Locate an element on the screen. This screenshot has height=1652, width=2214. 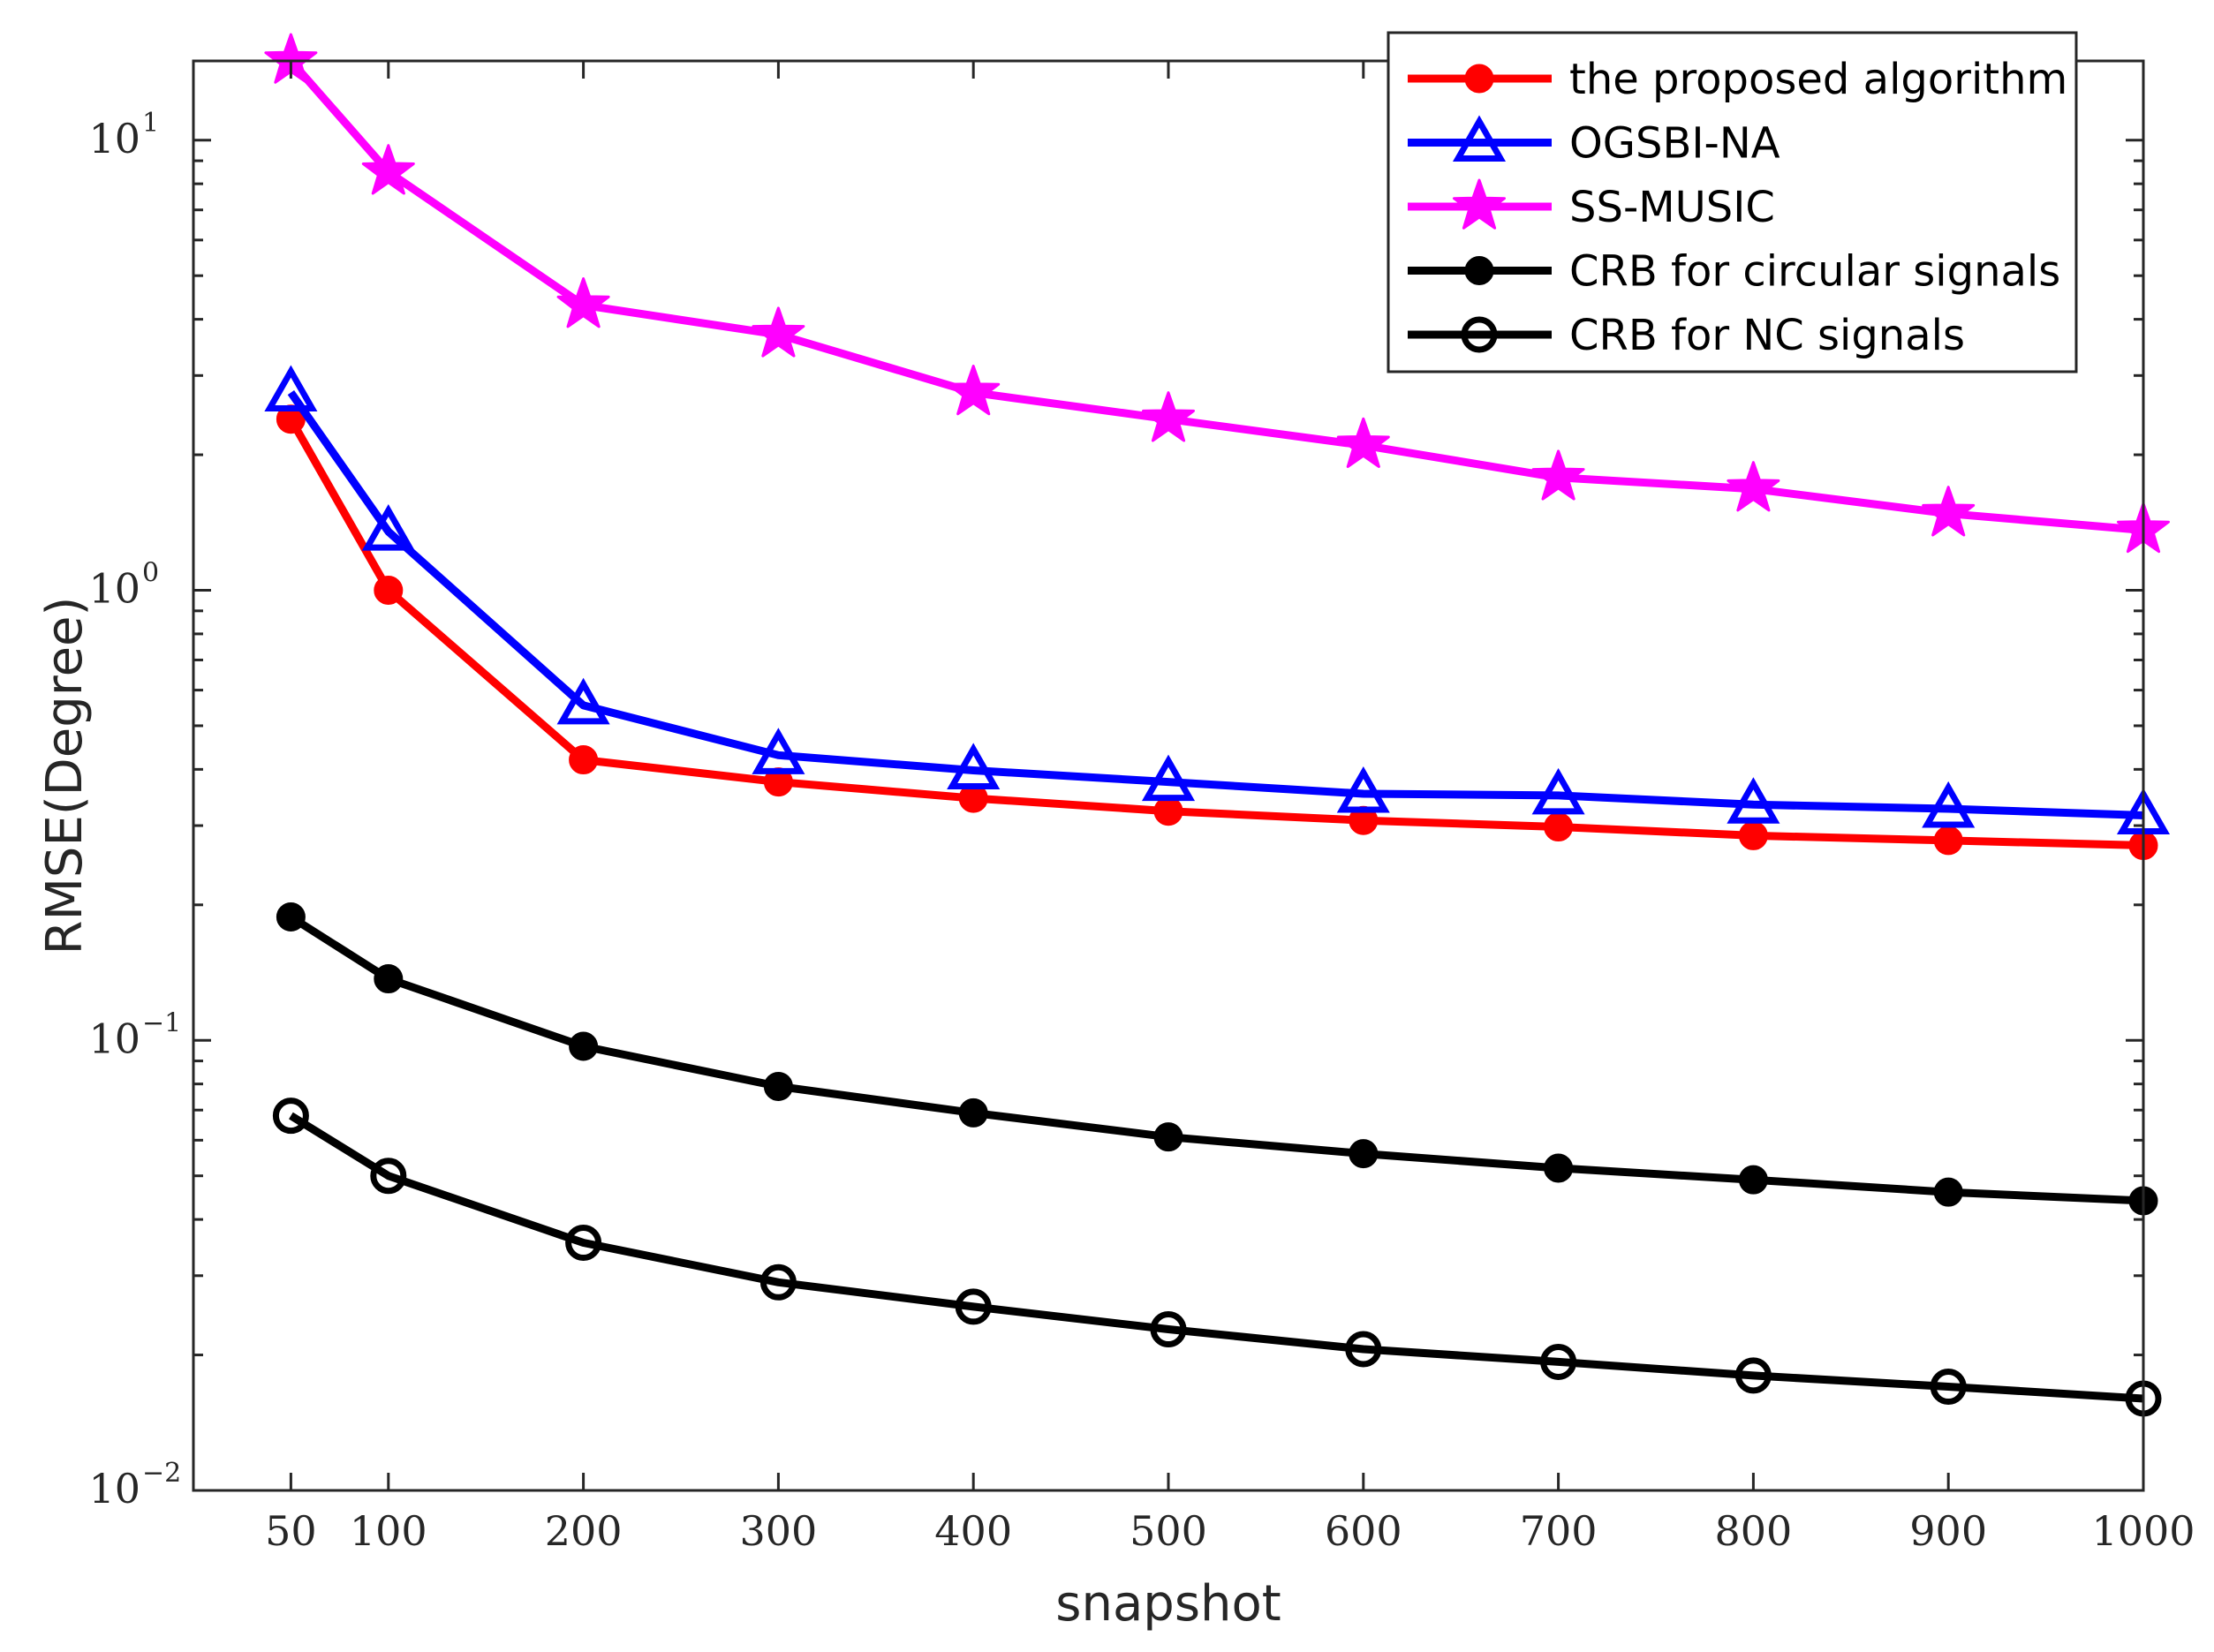
y-tick-exponent: 1 is located at coordinates (150, 124).